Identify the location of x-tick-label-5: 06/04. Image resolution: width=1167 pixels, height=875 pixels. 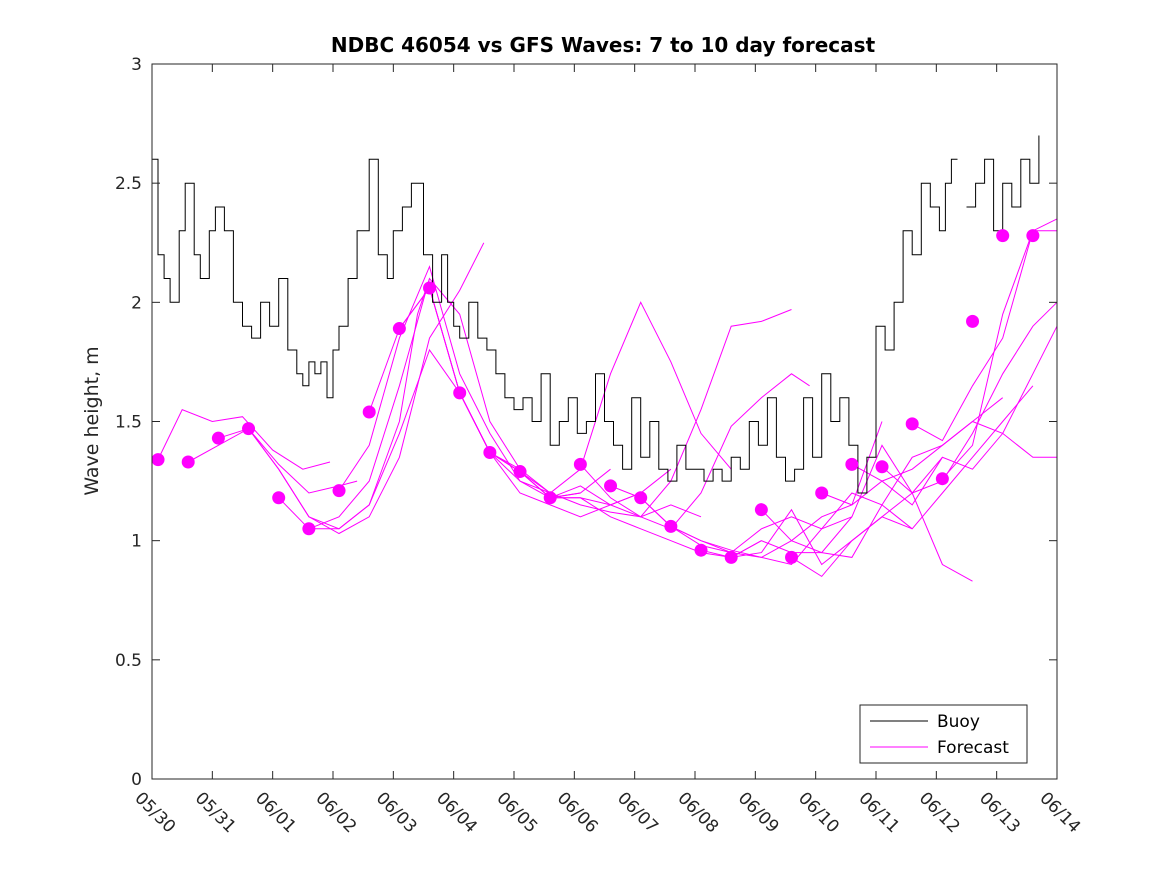
(456, 812).